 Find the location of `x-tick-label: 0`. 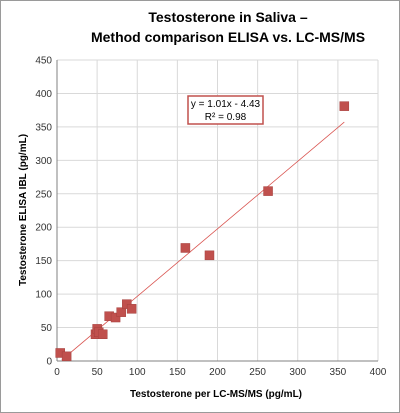

x-tick-label: 0 is located at coordinates (57, 372).